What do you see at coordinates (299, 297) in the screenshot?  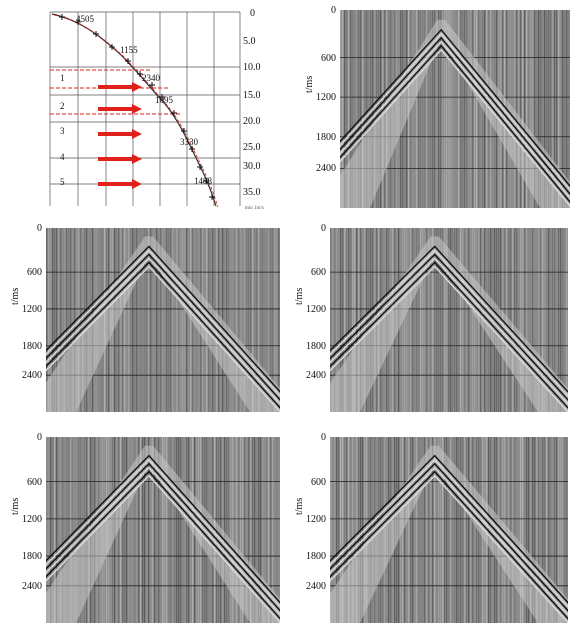 I see `panel-c-y-title: t/ms` at bounding box center [299, 297].